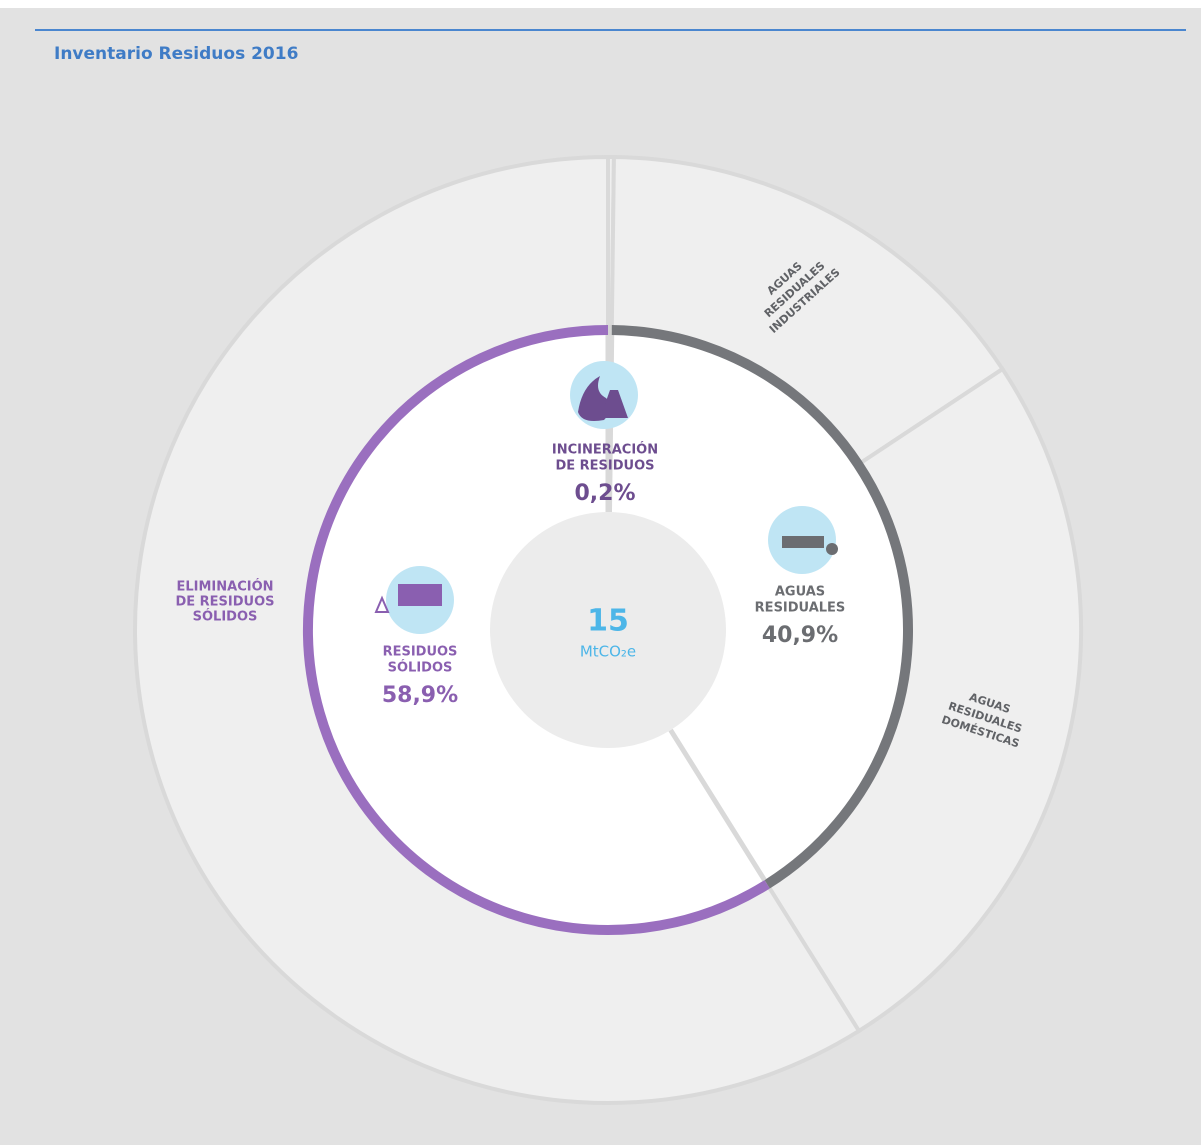 The image size is (1201, 1145). I want to click on category-label: RESIDUALES, so click(800, 608).